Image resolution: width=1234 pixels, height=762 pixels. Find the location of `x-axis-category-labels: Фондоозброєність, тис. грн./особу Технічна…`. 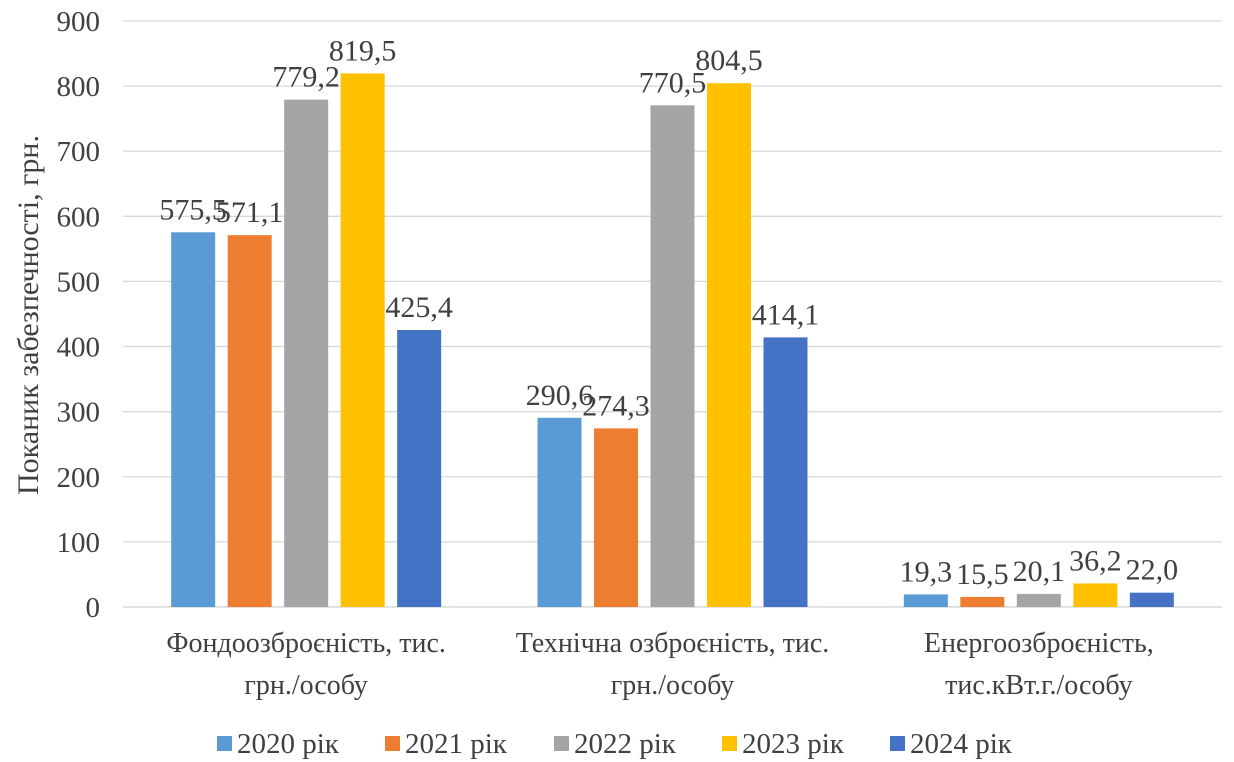

x-axis-category-labels: Фондоозброєність, тис. грн./особу Технічна… is located at coordinates (659, 664).